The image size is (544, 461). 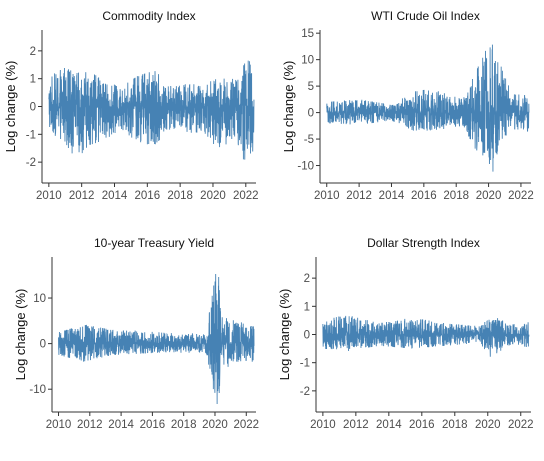 What do you see at coordinates (309, 140) in the screenshot?
I see `y-tick-label: -5` at bounding box center [309, 140].